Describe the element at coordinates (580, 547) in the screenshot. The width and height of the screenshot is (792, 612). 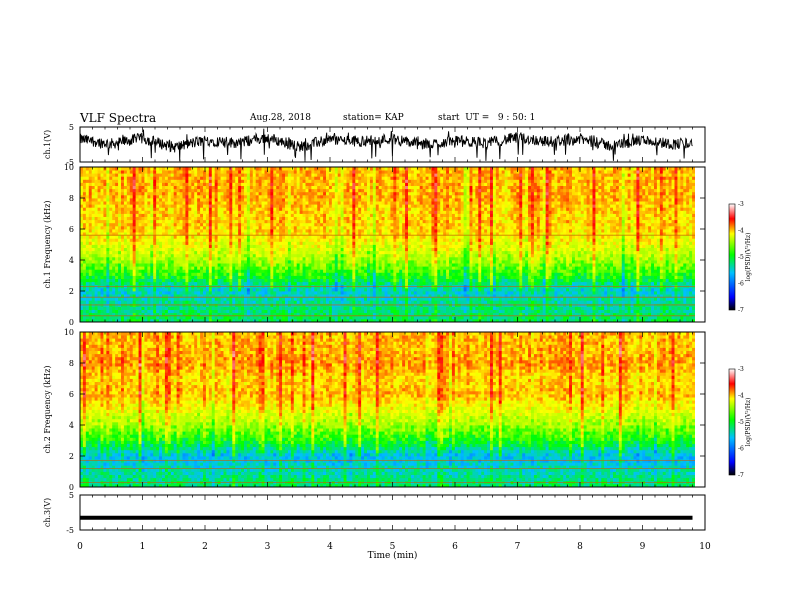
I see `xtick-label: 8` at that location.